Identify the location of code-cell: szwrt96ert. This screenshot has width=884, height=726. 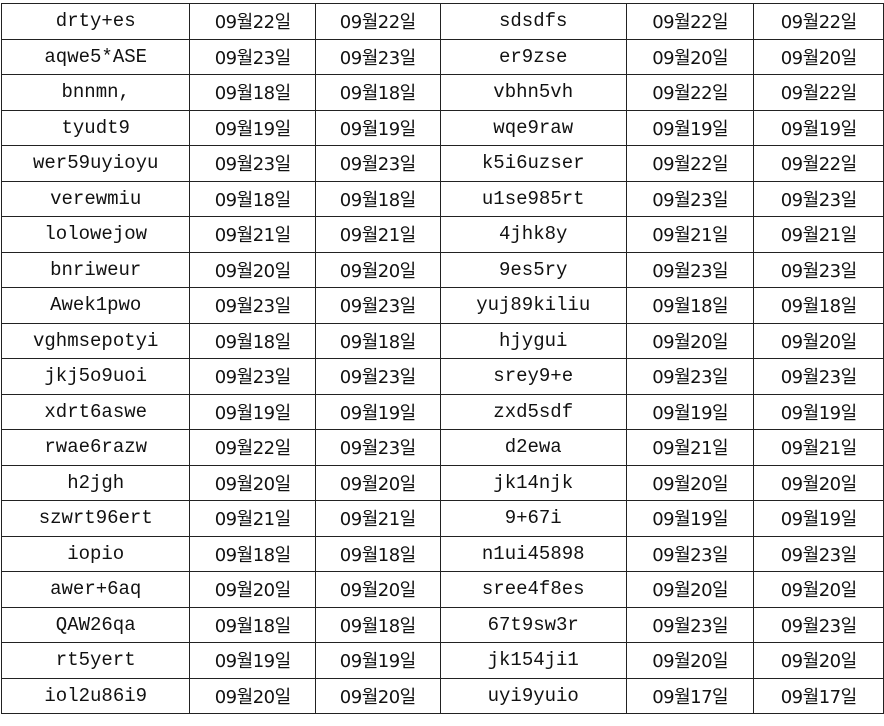
(95, 518).